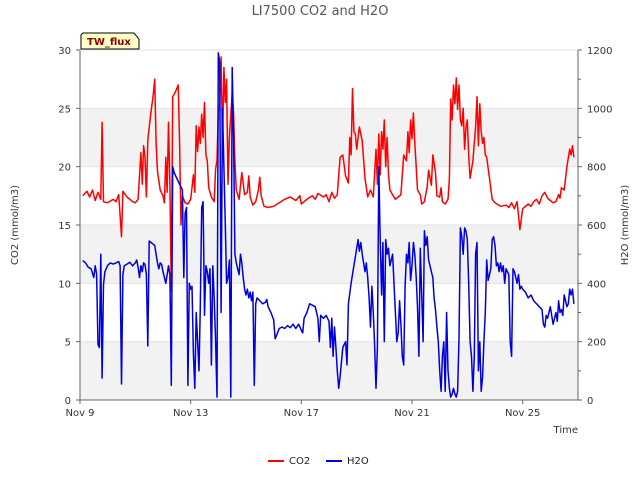 The height and width of the screenshot is (480, 640). Describe the element at coordinates (64, 284) in the screenshot. I see `y-left-tick-label: 10` at that location.